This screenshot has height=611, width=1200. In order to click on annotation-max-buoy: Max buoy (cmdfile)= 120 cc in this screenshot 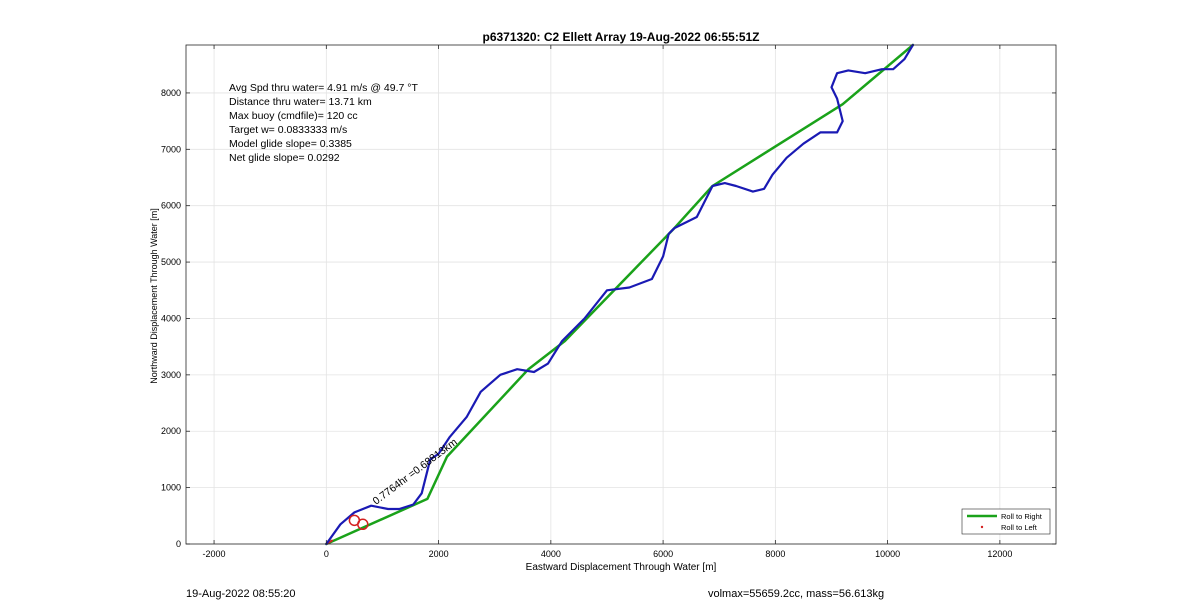, I will do `click(293, 116)`.